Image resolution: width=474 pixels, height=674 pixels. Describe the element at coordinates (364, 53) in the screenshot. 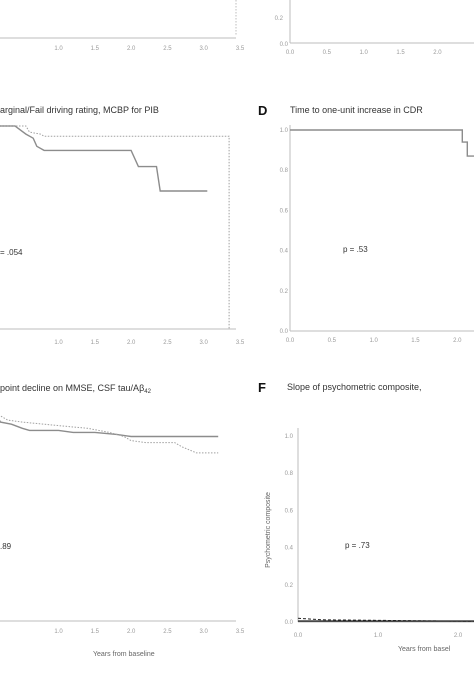

I see `panel-b-xtick: 1.0` at that location.